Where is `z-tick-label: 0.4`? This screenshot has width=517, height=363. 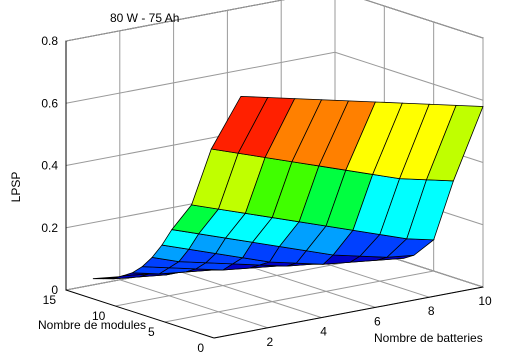 z-tick-label: 0.4 is located at coordinates (49, 166).